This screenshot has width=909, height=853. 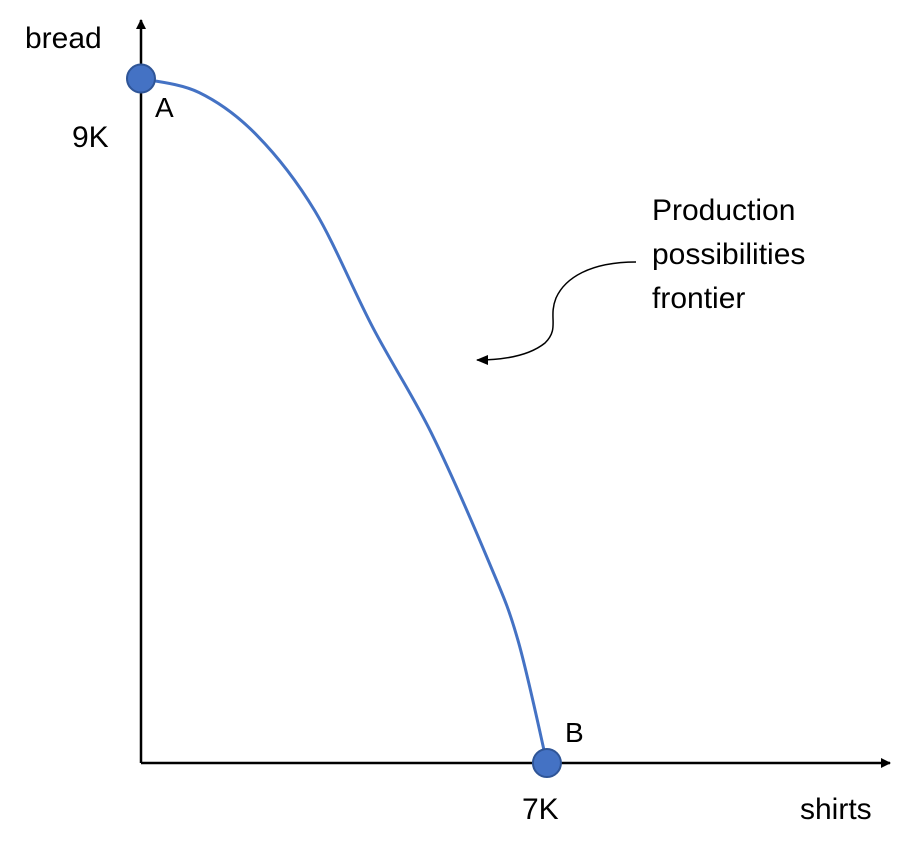 I want to click on y-tick-label: 9K, so click(x=90, y=137).